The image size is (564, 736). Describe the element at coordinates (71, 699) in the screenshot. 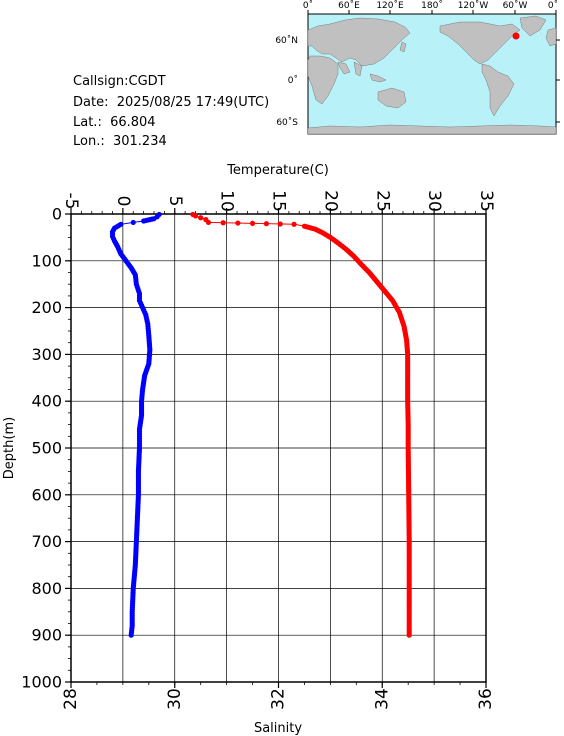

I see `salinity-tick-label: 28` at that location.